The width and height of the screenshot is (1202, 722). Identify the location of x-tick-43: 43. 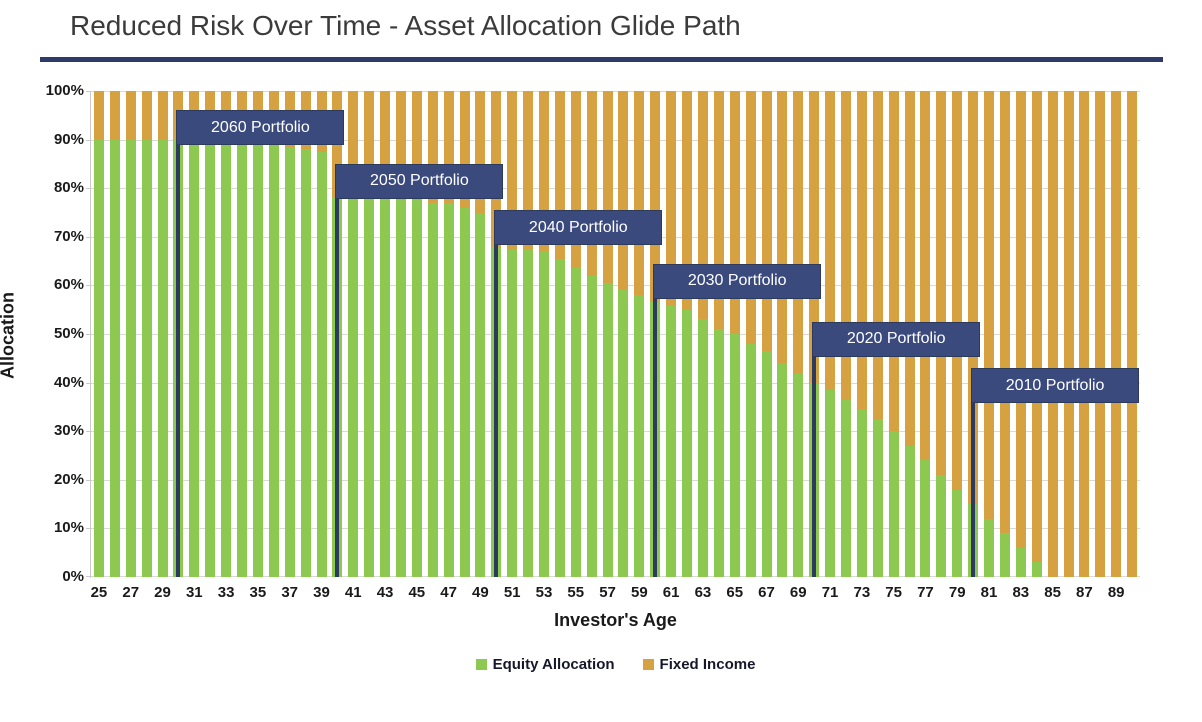
(385, 592).